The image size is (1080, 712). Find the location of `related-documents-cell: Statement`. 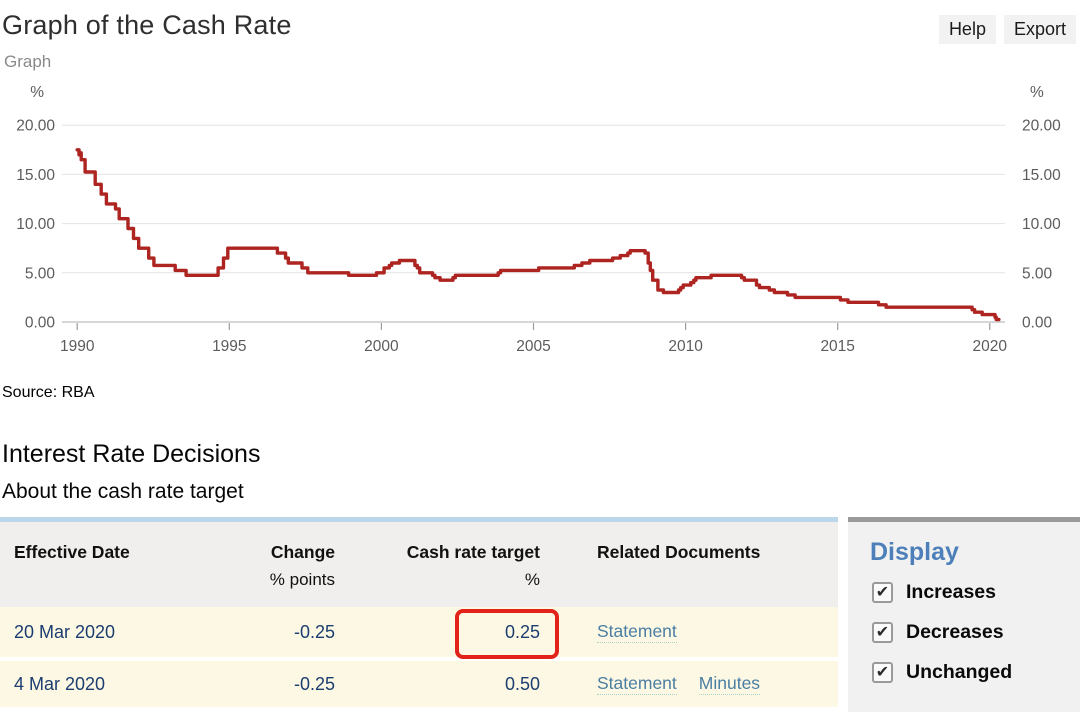

related-documents-cell: Statement is located at coordinates (691, 632).